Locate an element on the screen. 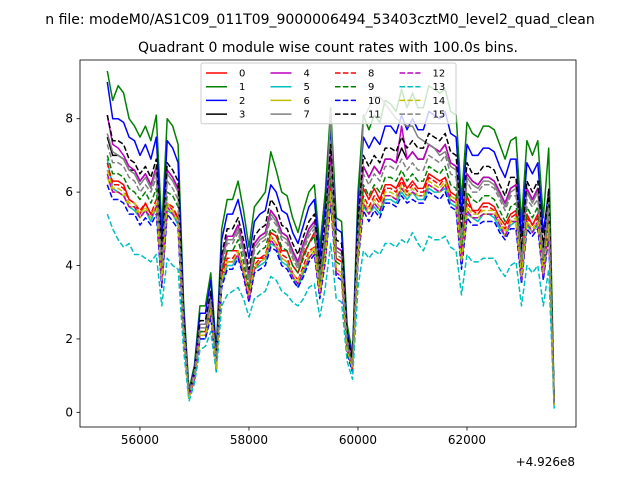 The width and height of the screenshot is (640, 480). x-tick-label: 58000 is located at coordinates (249, 440).